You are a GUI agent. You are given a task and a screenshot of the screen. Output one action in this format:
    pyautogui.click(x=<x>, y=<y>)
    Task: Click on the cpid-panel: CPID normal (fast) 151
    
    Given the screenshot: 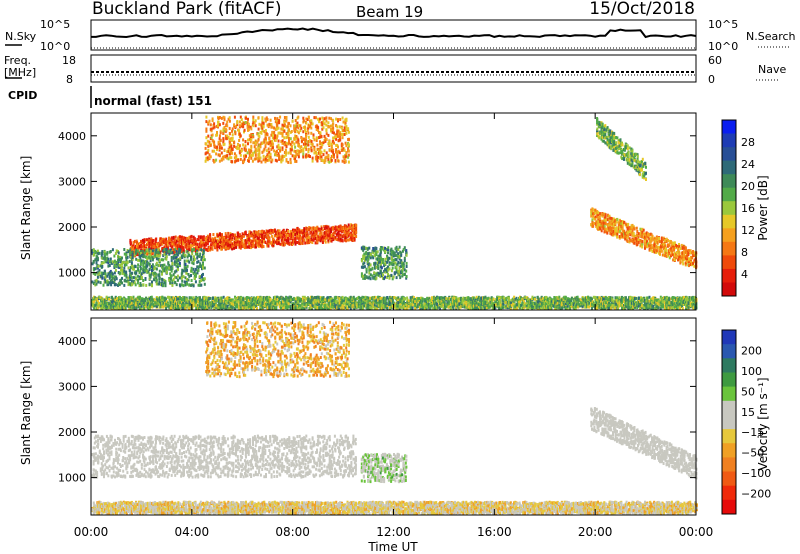 What is the action you would take?
    pyautogui.click(x=110, y=97)
    